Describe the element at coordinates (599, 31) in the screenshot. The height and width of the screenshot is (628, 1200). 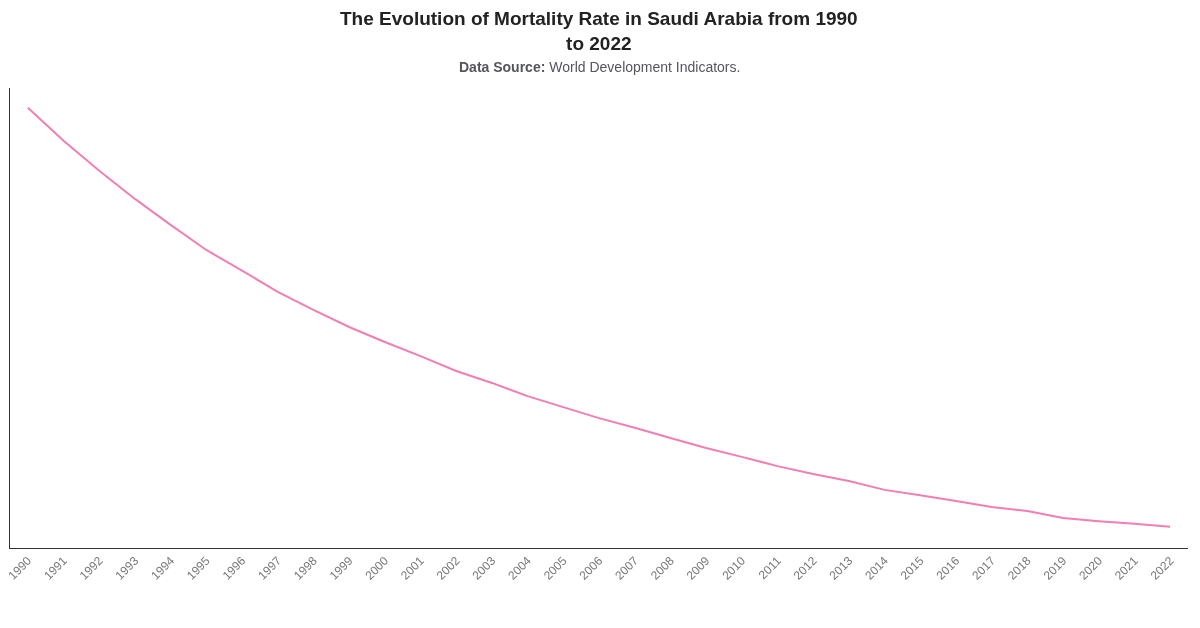
I see `chart-title: The Evolution of Mortality Rate in Saudi Arabia from 1990 to 2022` at that location.